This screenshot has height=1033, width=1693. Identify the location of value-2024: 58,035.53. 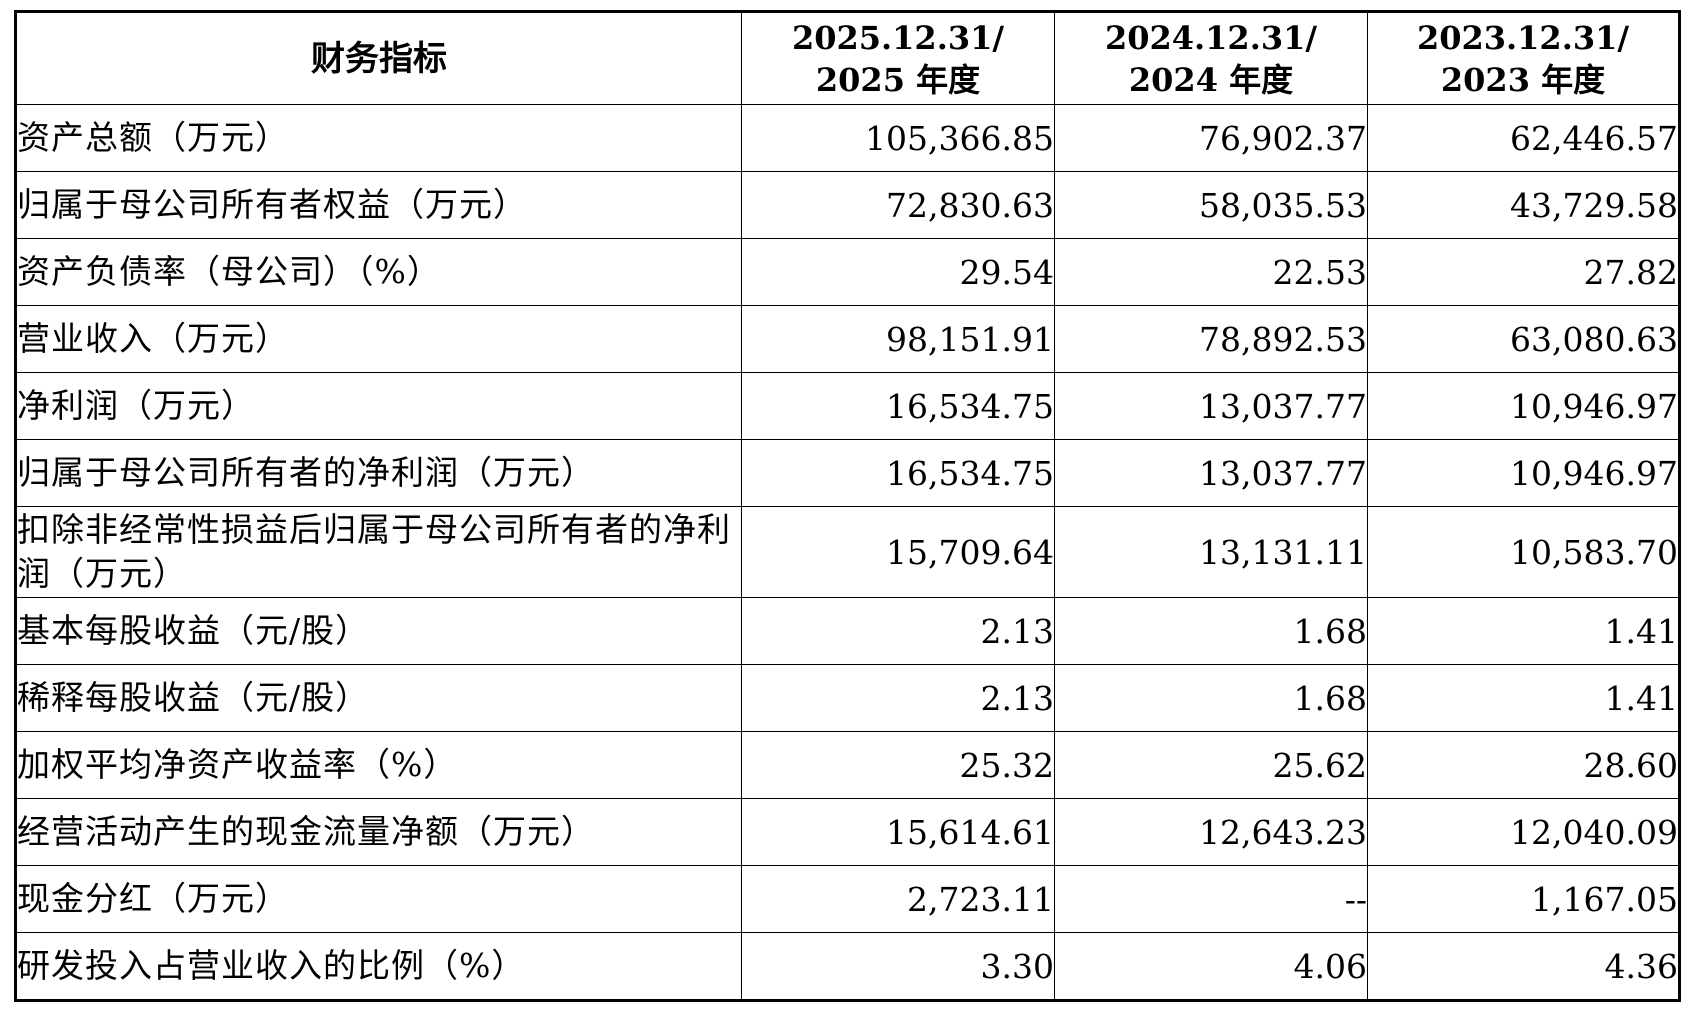
(1211, 205).